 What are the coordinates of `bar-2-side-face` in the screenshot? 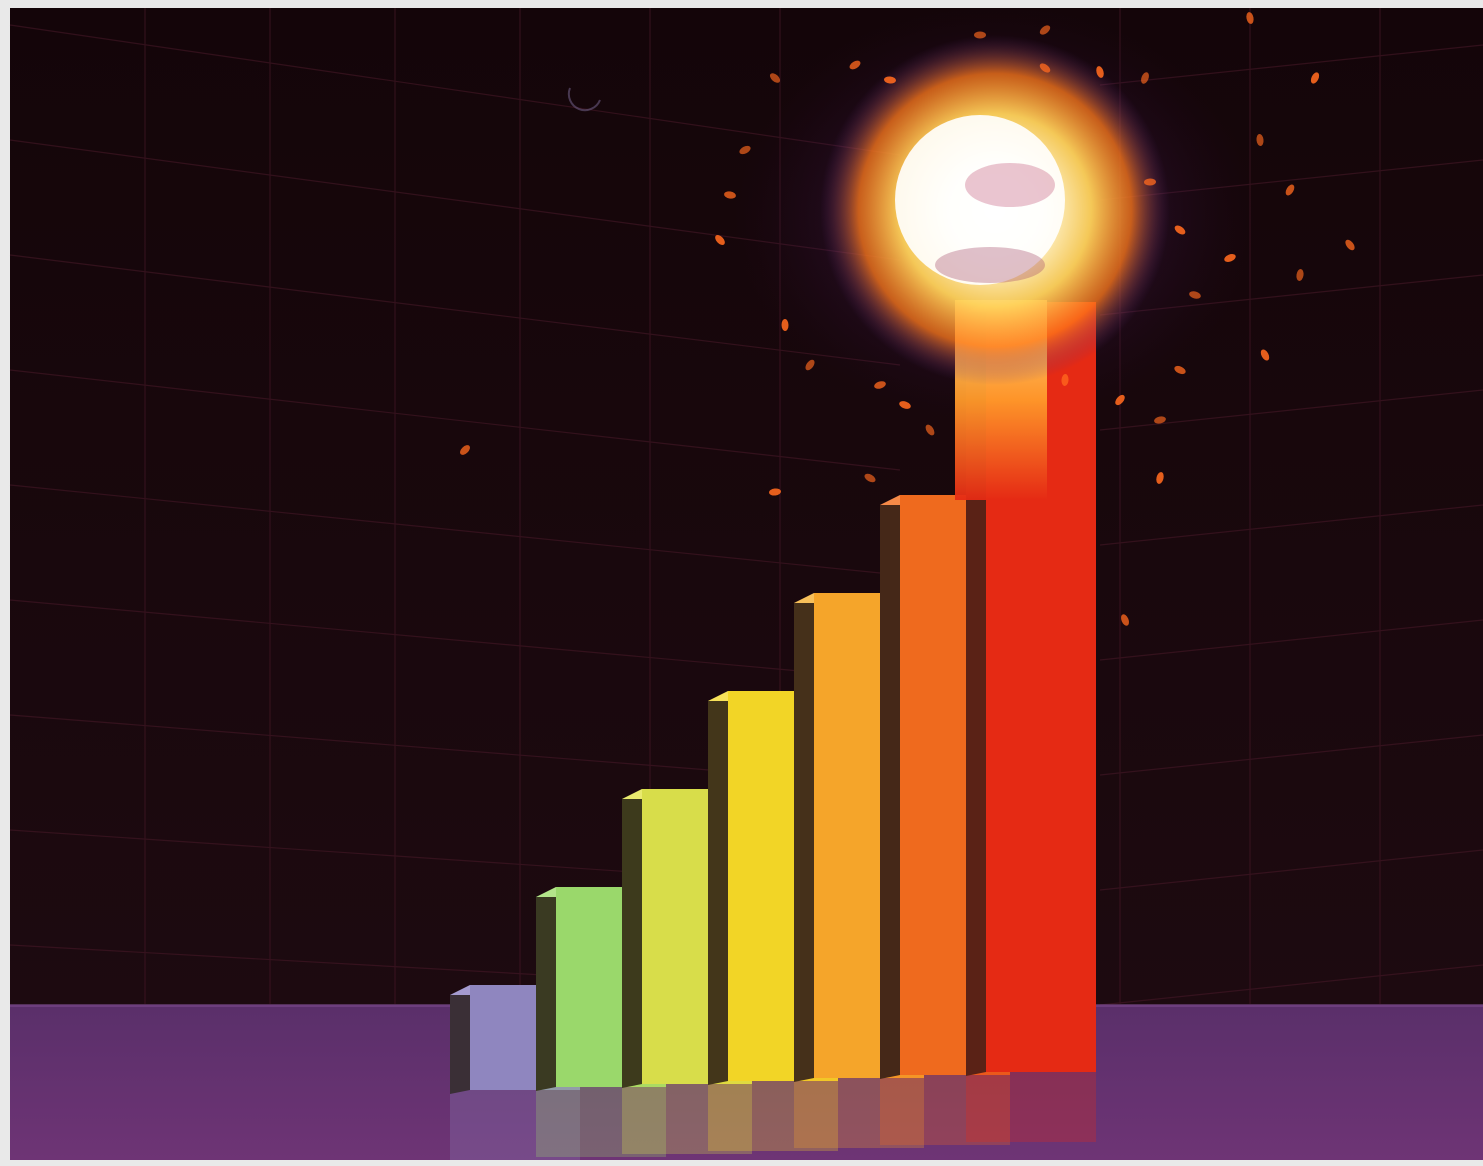 It's located at (546, 989).